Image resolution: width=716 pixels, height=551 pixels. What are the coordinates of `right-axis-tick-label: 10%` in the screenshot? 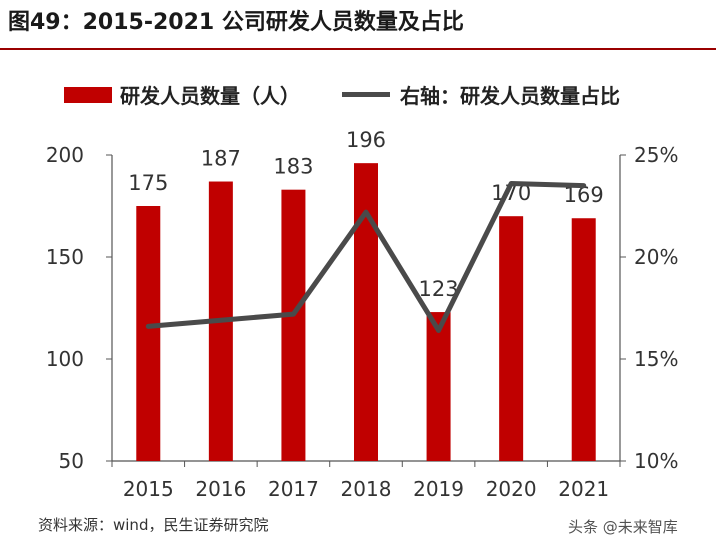 It's located at (656, 461).